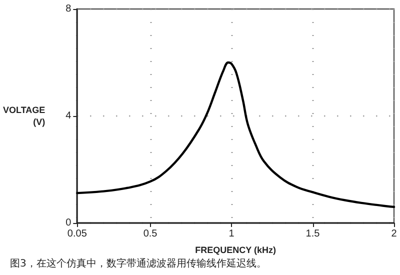 The width and height of the screenshot is (400, 275). Describe the element at coordinates (231, 234) in the screenshot. I see `x-tick-label: 1` at that location.